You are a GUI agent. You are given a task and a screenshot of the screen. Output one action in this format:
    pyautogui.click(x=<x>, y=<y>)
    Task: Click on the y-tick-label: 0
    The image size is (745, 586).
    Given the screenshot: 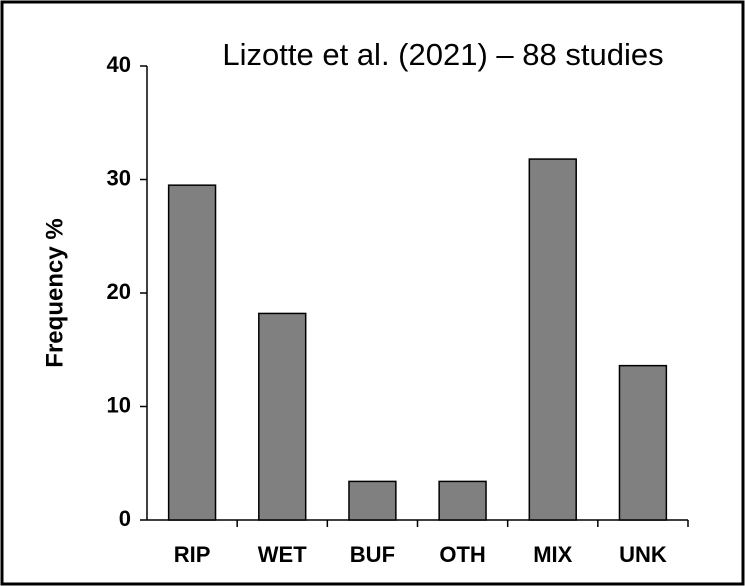 What is the action you would take?
    pyautogui.click(x=125, y=518)
    